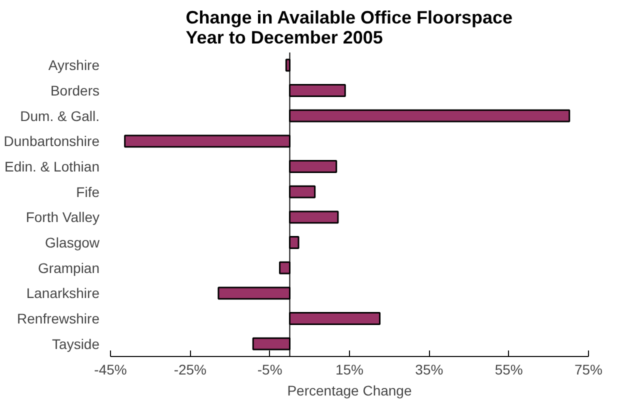  Describe the element at coordinates (110, 370) in the screenshot. I see `x-tick-label: -45%` at that location.